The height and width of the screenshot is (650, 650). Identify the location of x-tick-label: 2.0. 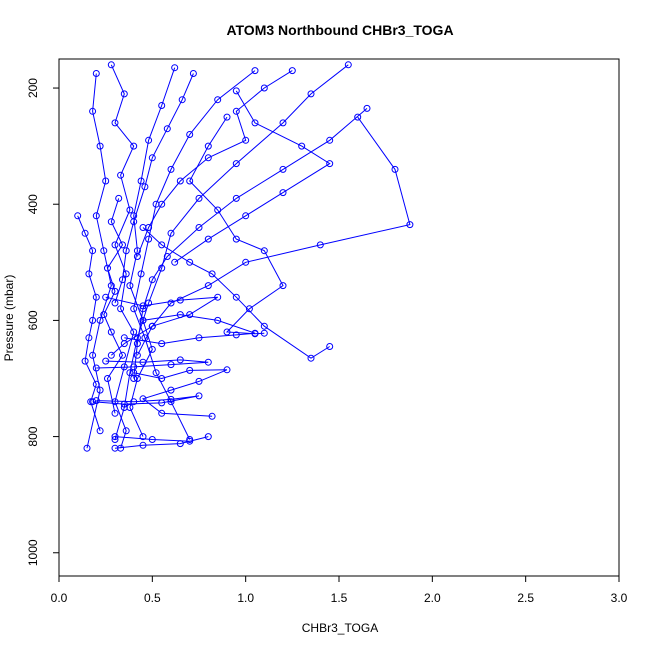
(432, 598).